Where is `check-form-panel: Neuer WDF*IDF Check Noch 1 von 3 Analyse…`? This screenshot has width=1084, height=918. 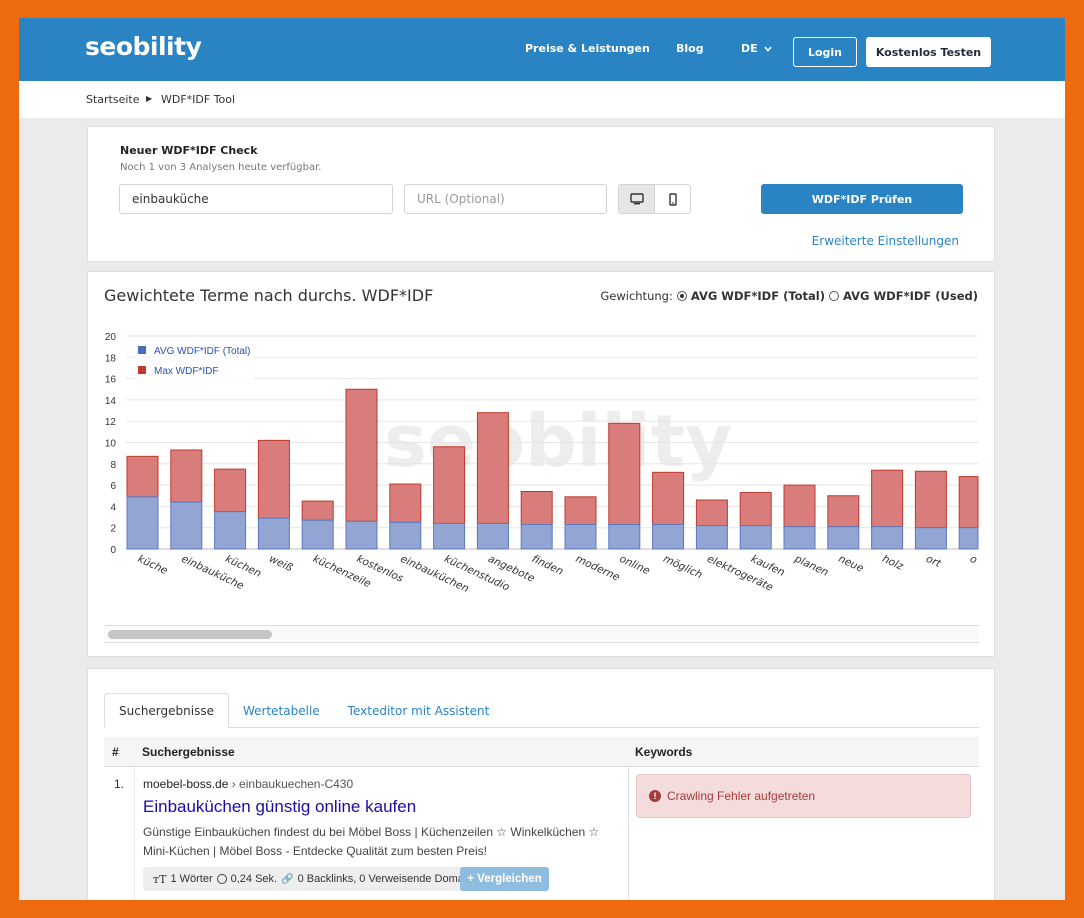
check-form-panel: Neuer WDF*IDF Check Noch 1 von 3 Analyse… is located at coordinates (541, 194).